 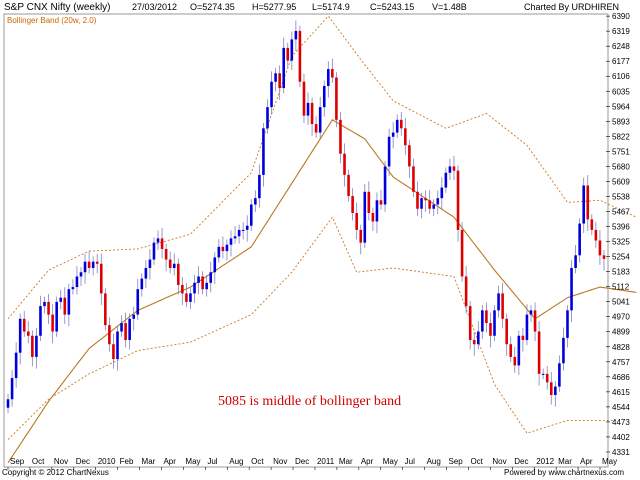 What do you see at coordinates (449, 7) in the screenshot?
I see `volume-readout: V=1.48B` at bounding box center [449, 7].